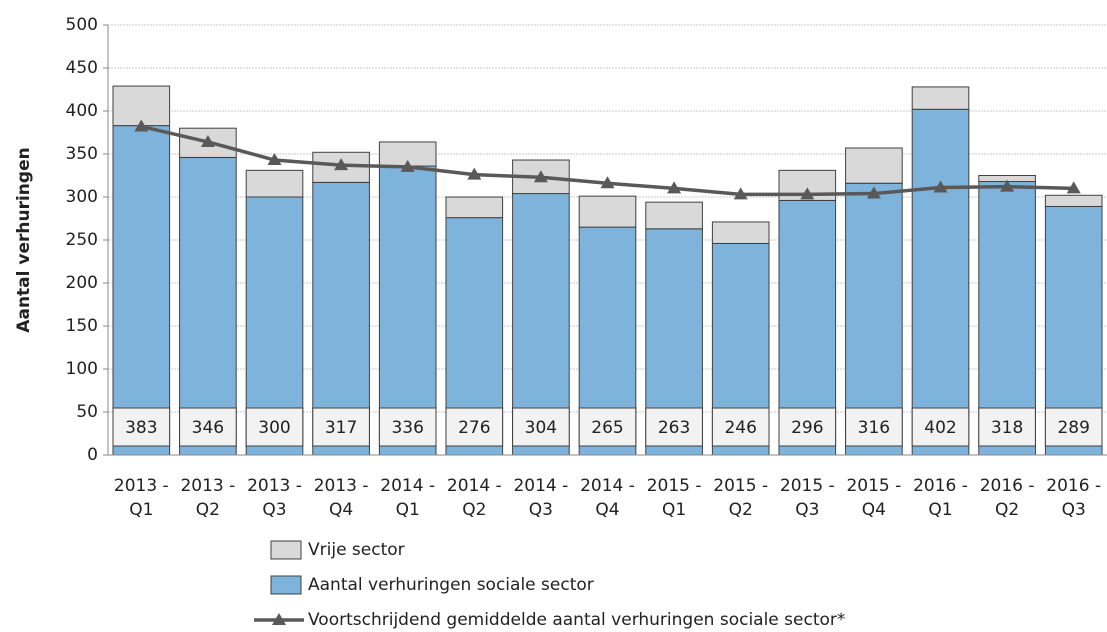  Describe the element at coordinates (82, 240) in the screenshot. I see `y-tick-label: 250` at that location.